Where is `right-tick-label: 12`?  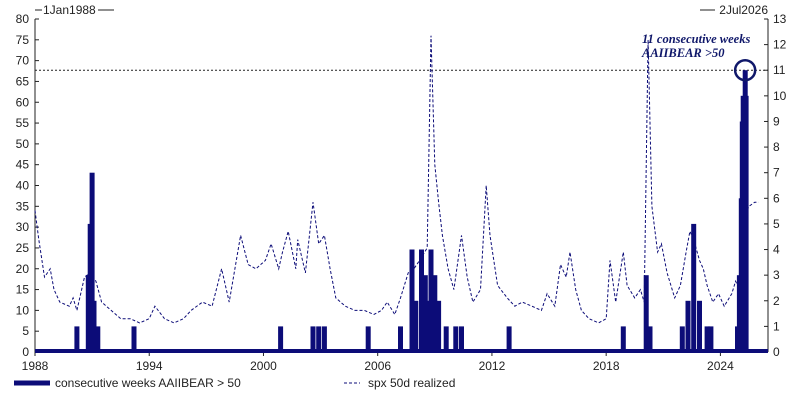 right-tick-label: 12 is located at coordinates (780, 45).